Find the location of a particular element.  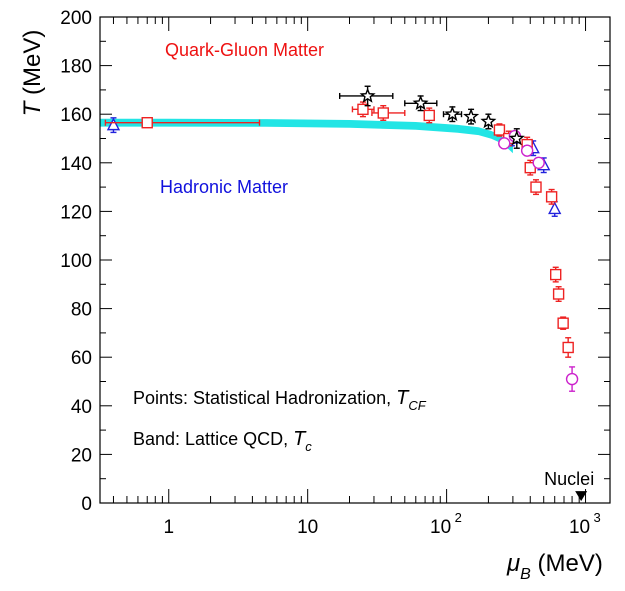

lattice-band is located at coordinates (306, 136).